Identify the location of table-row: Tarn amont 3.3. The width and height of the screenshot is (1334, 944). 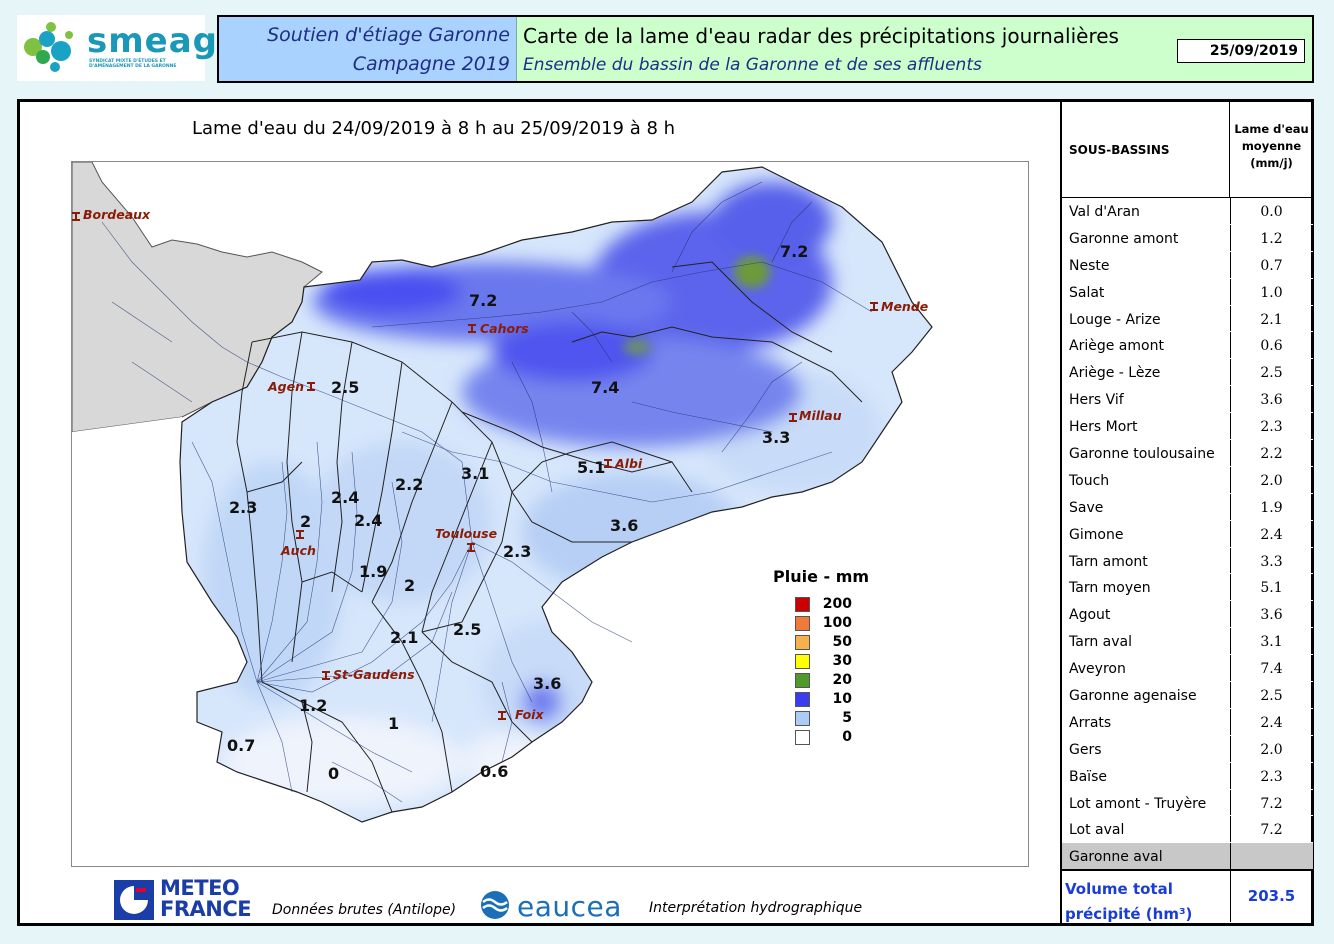
(1187, 561).